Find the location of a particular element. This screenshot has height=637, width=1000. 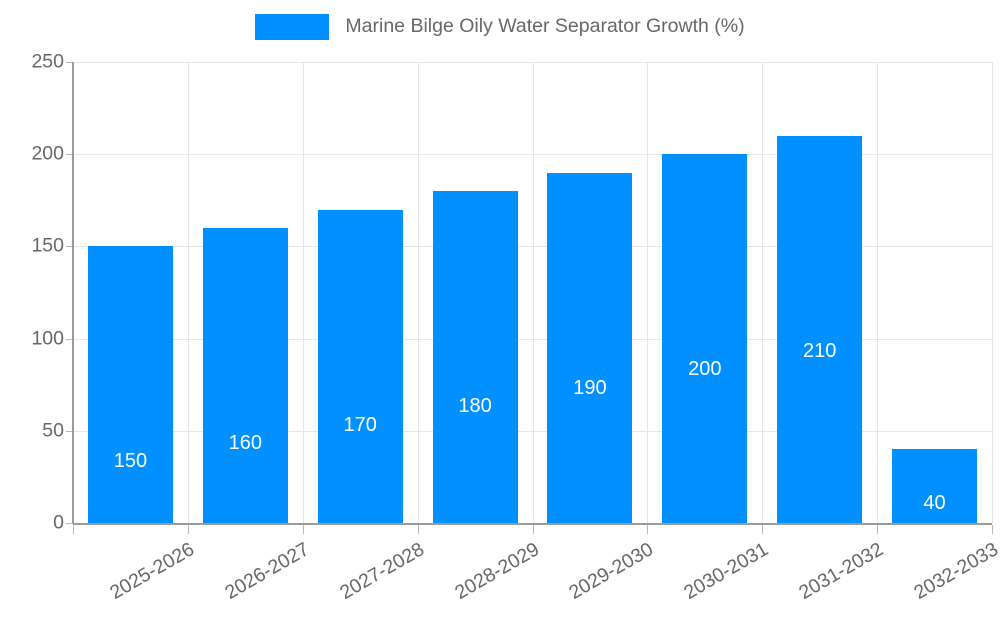

x-axis-line is located at coordinates (532, 524).